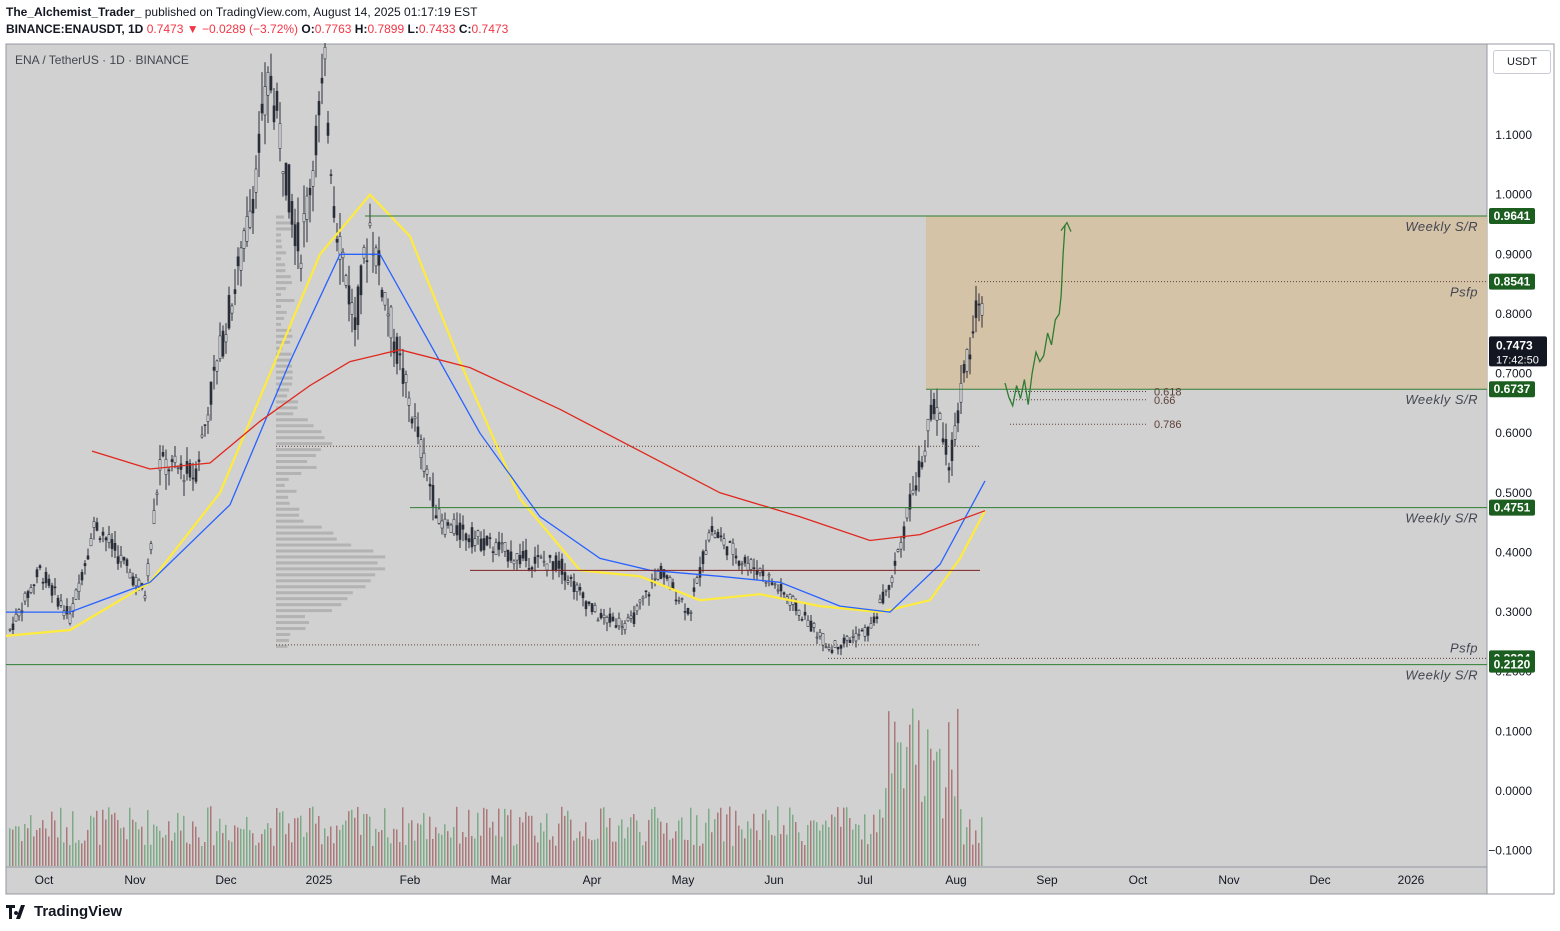  What do you see at coordinates (1138, 880) in the screenshot?
I see `x-tick-label: Oct` at bounding box center [1138, 880].